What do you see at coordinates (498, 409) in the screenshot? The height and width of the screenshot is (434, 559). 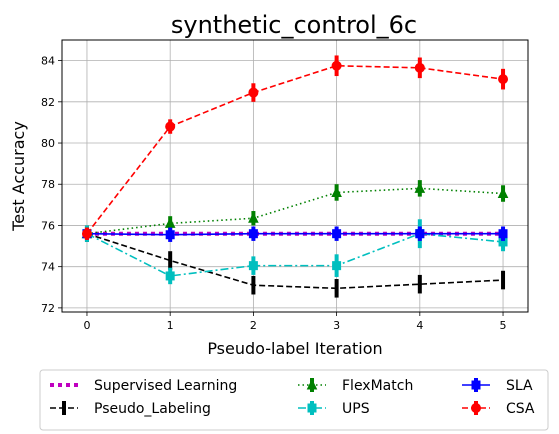 I see `legend-item-csa: CSA` at bounding box center [498, 409].